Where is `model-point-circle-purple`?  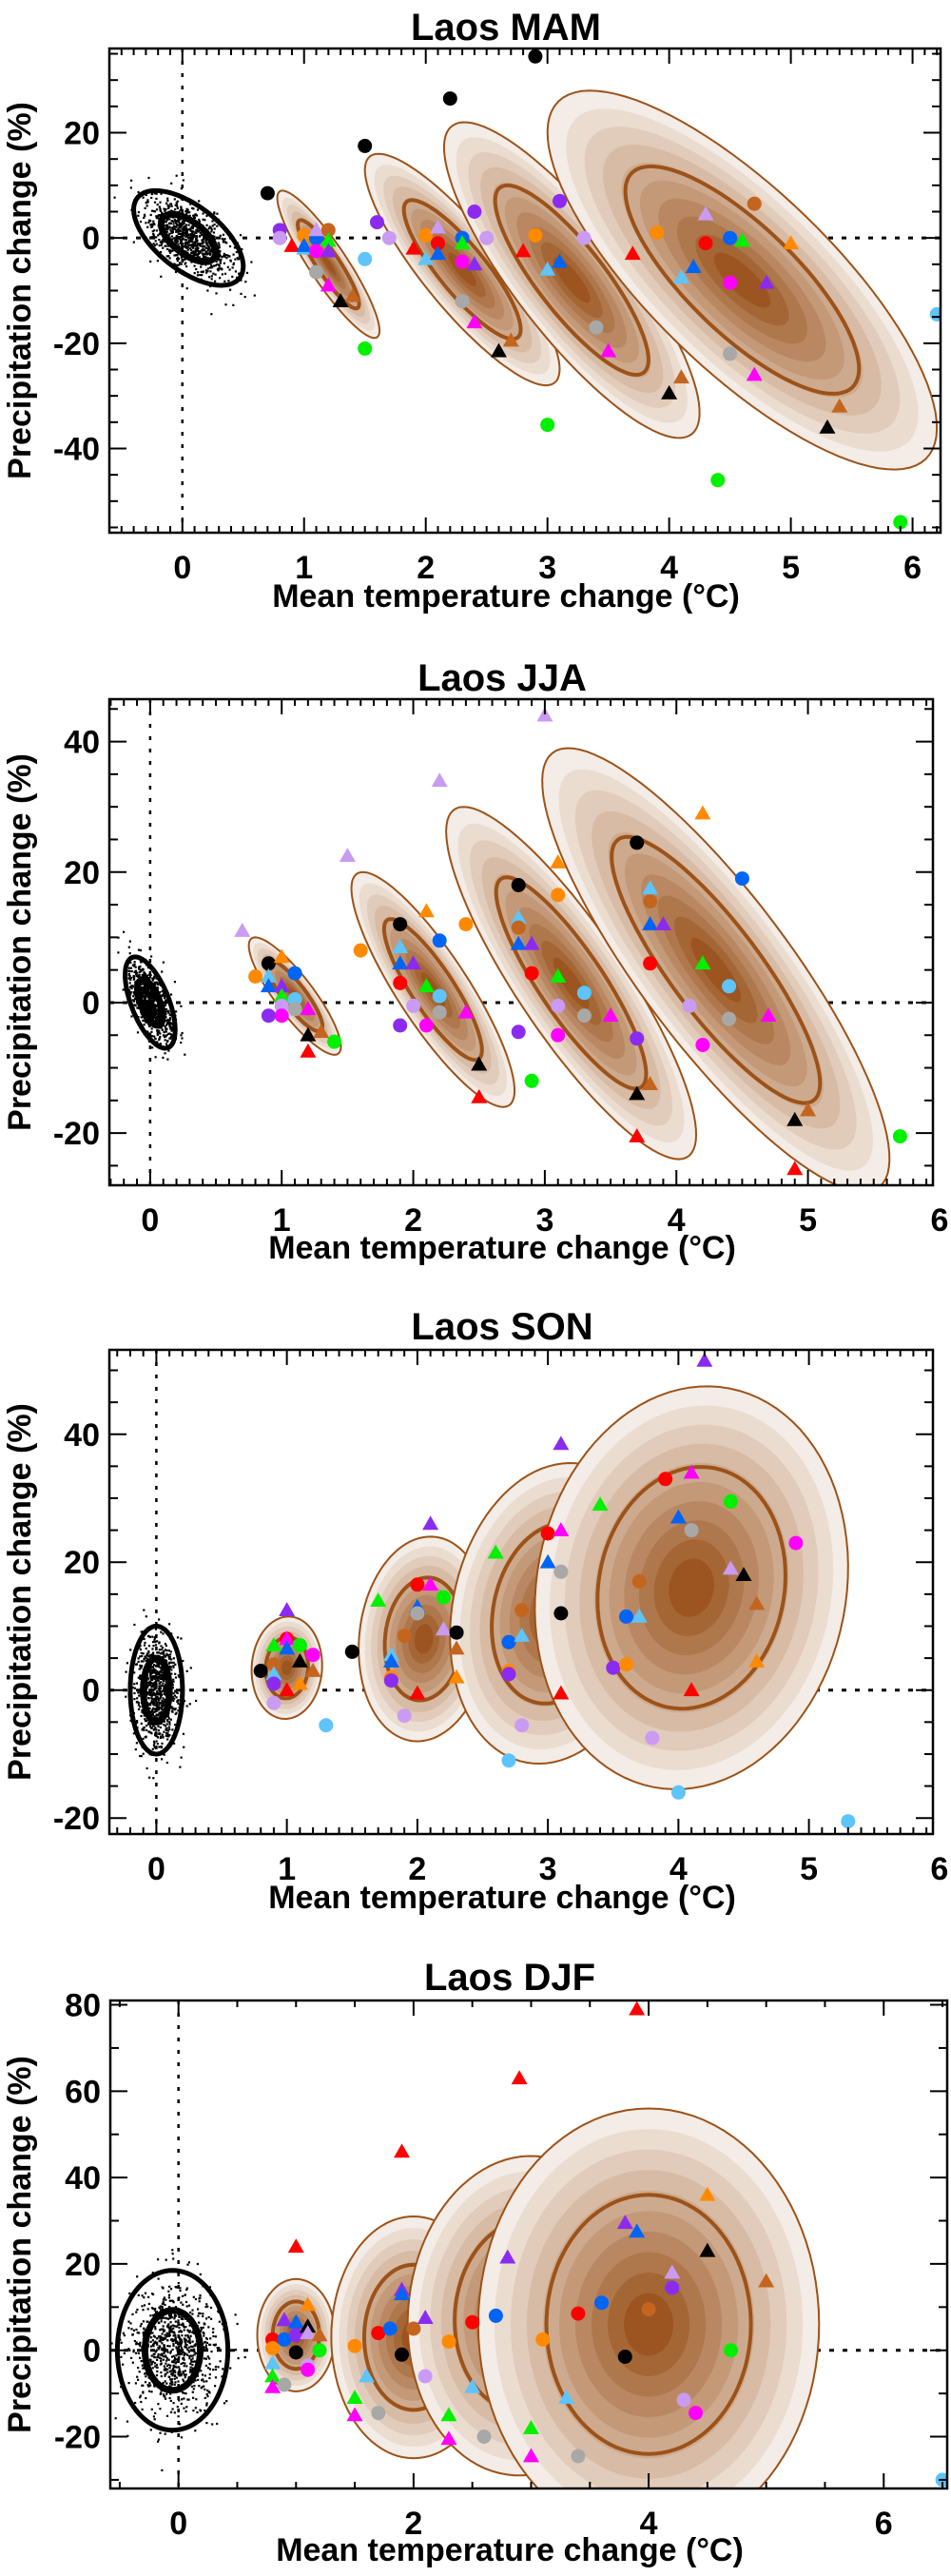
model-point-circle-purple is located at coordinates (560, 201).